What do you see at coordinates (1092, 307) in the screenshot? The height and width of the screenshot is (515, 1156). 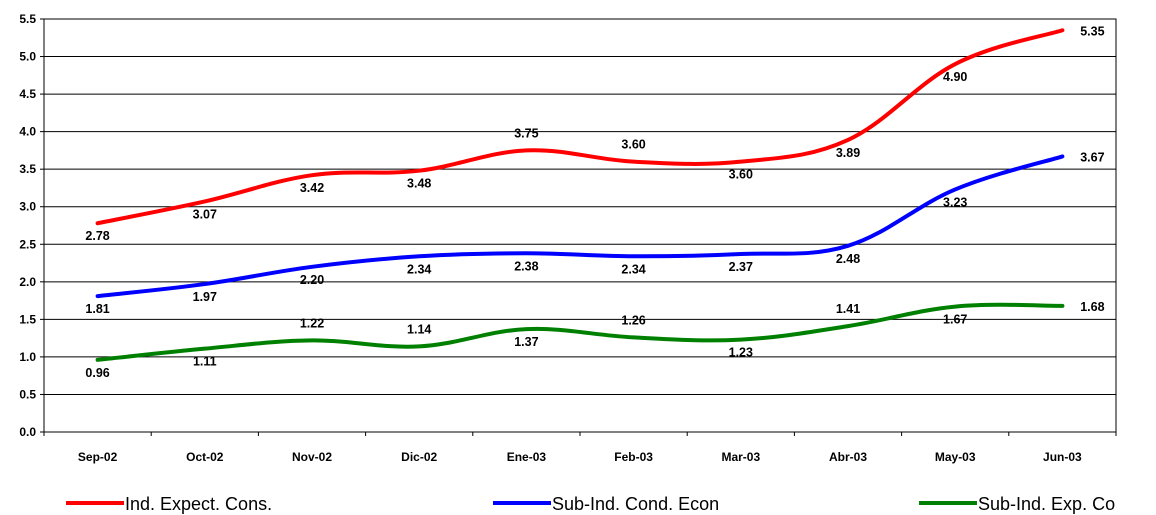 I see `data-label: 1.68` at bounding box center [1092, 307].